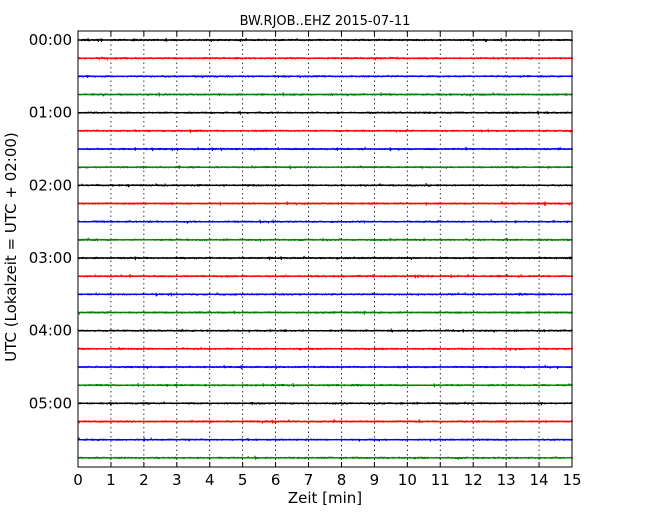 This screenshot has height=520, width=650. Describe the element at coordinates (243, 480) in the screenshot. I see `x-tick-label: 5` at that location.